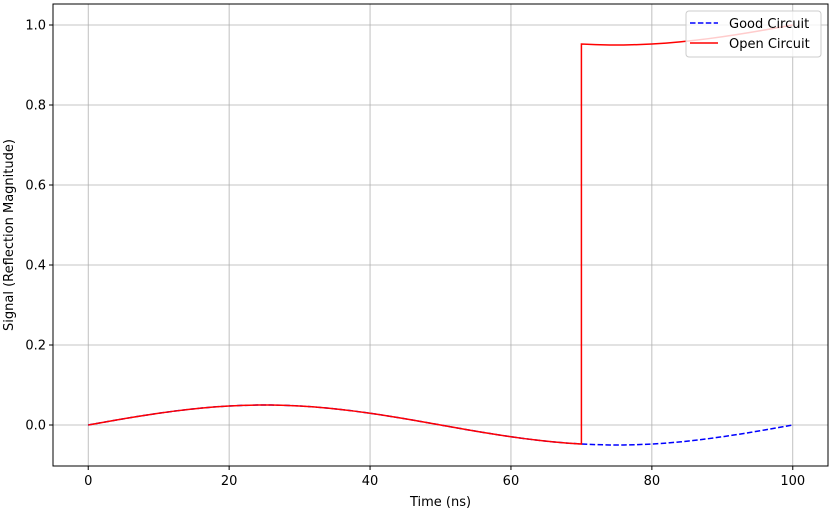 Image resolution: width=834 pixels, height=510 pixels. I want to click on legend: Good Circuit Open Circuit, so click(753, 34).